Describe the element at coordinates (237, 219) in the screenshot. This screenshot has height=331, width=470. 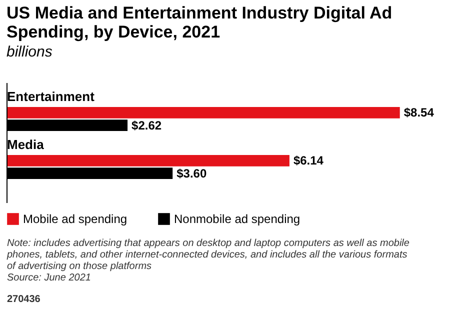
I see `legend-label: Nonmobile ad spending` at that location.